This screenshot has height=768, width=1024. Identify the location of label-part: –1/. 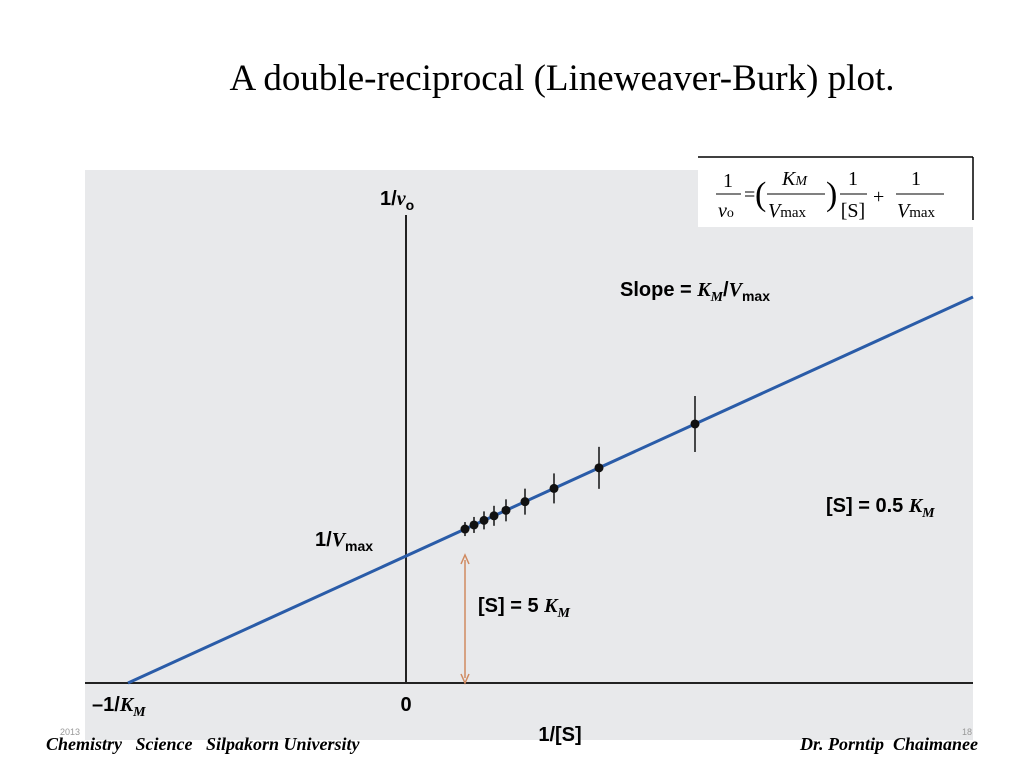
(106, 705).